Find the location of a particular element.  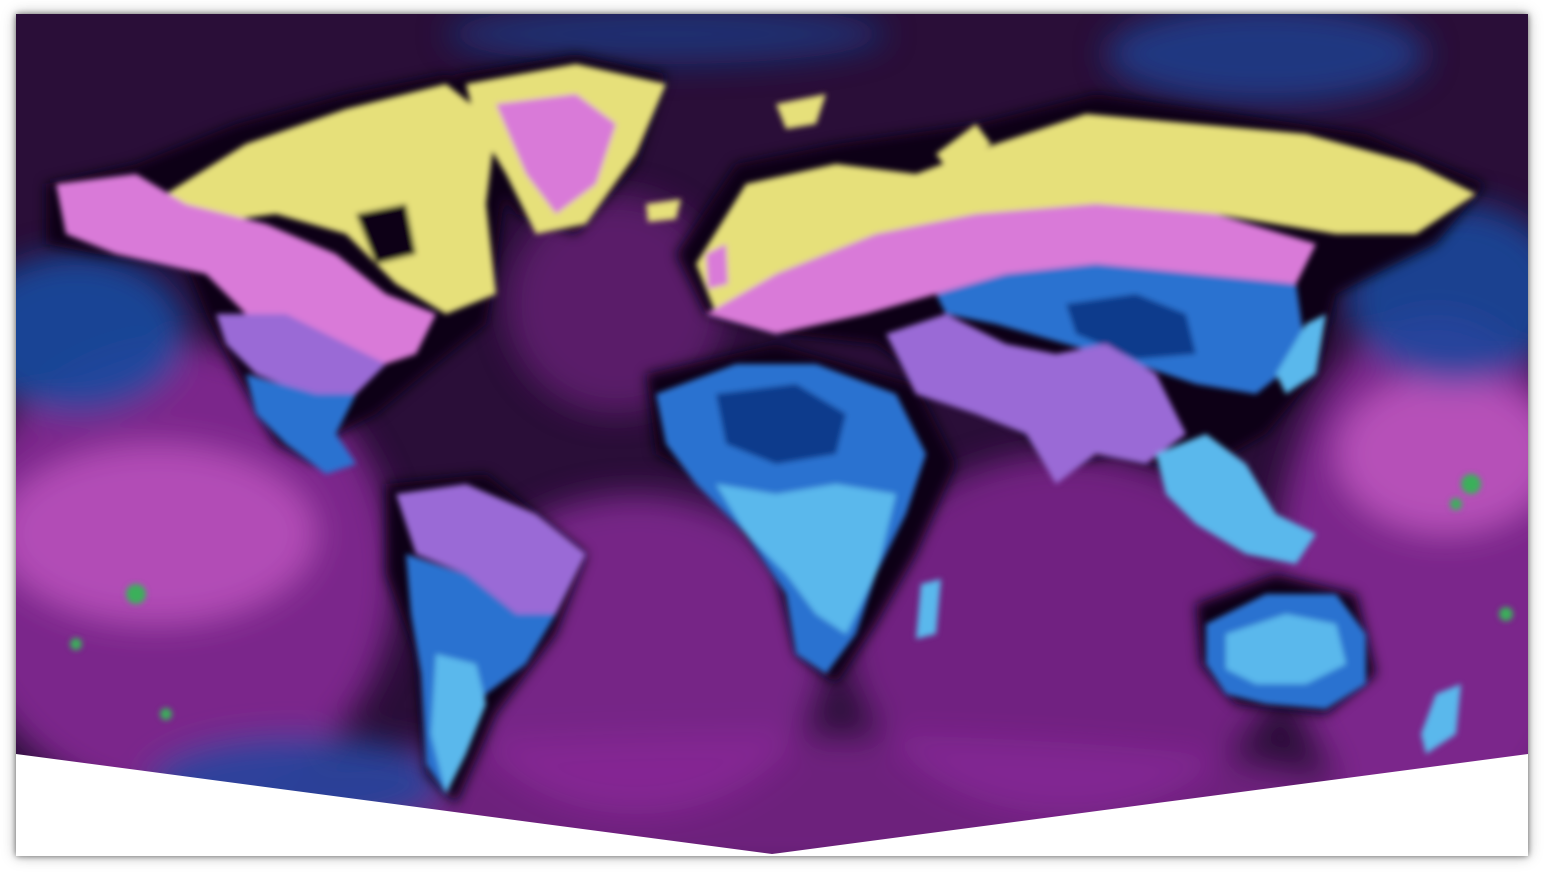

ocean-pink-pacific-east is located at coordinates (1432, 454).